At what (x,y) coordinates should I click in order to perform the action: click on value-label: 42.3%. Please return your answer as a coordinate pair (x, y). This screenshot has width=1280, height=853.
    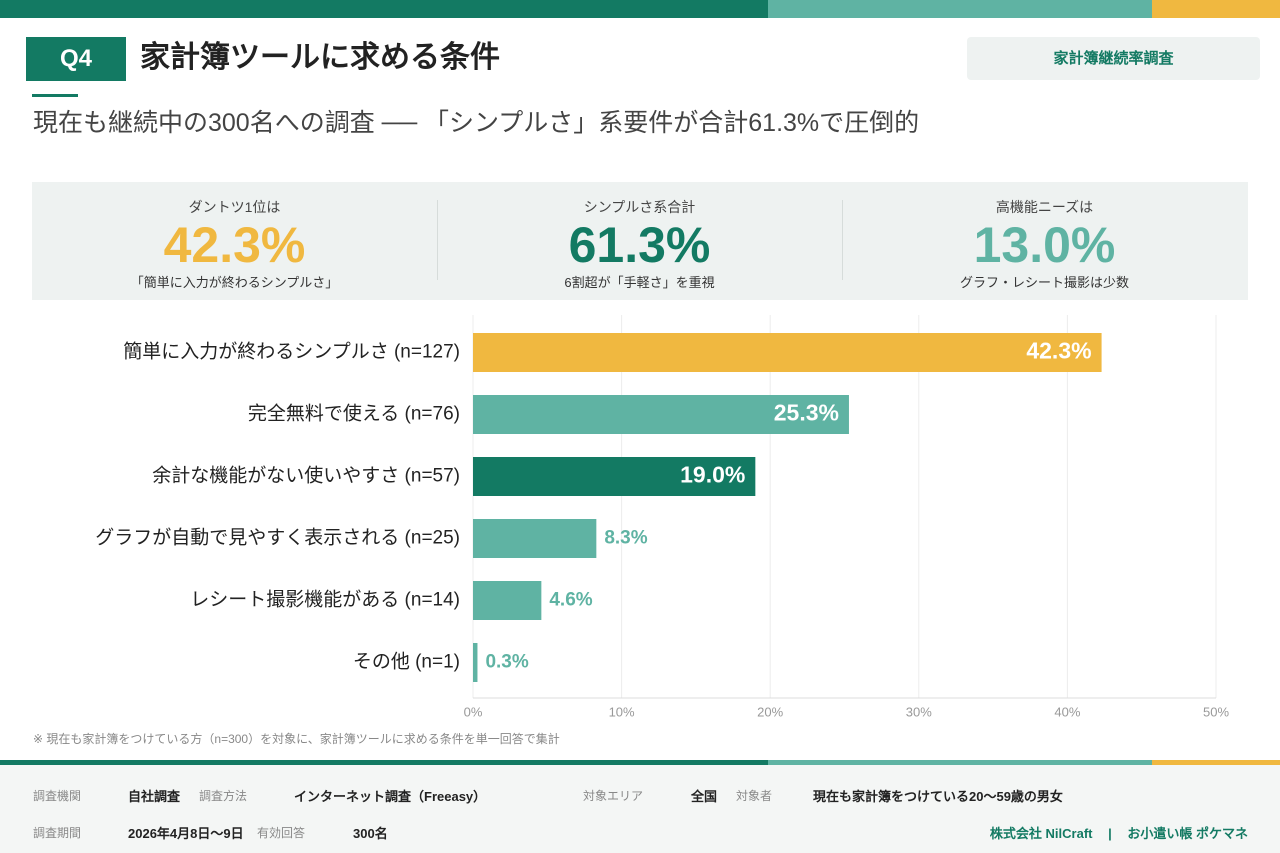
    Looking at the image, I should click on (1058, 351).